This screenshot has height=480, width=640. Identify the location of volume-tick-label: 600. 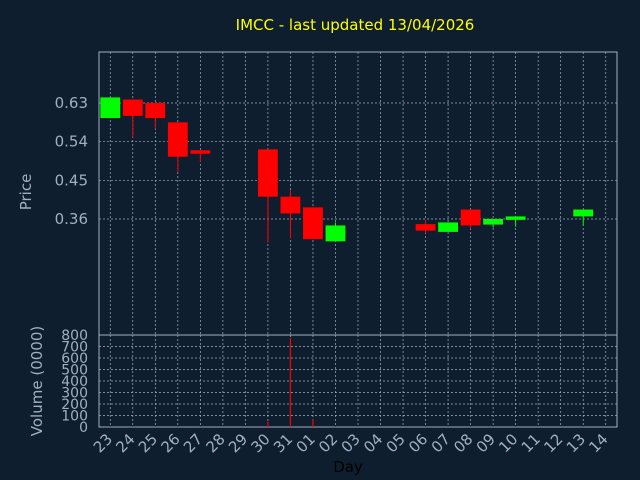
(74, 359).